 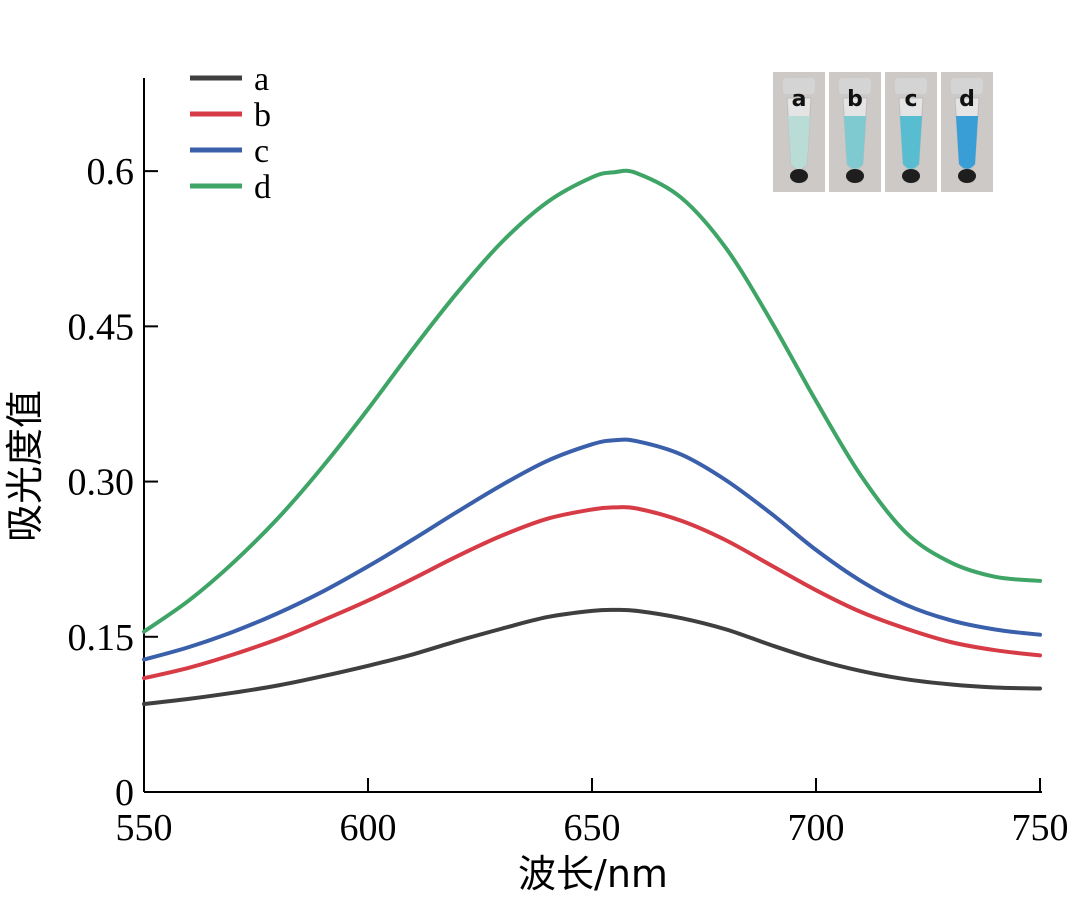 I want to click on legend-label-d: d, so click(x=262, y=187).